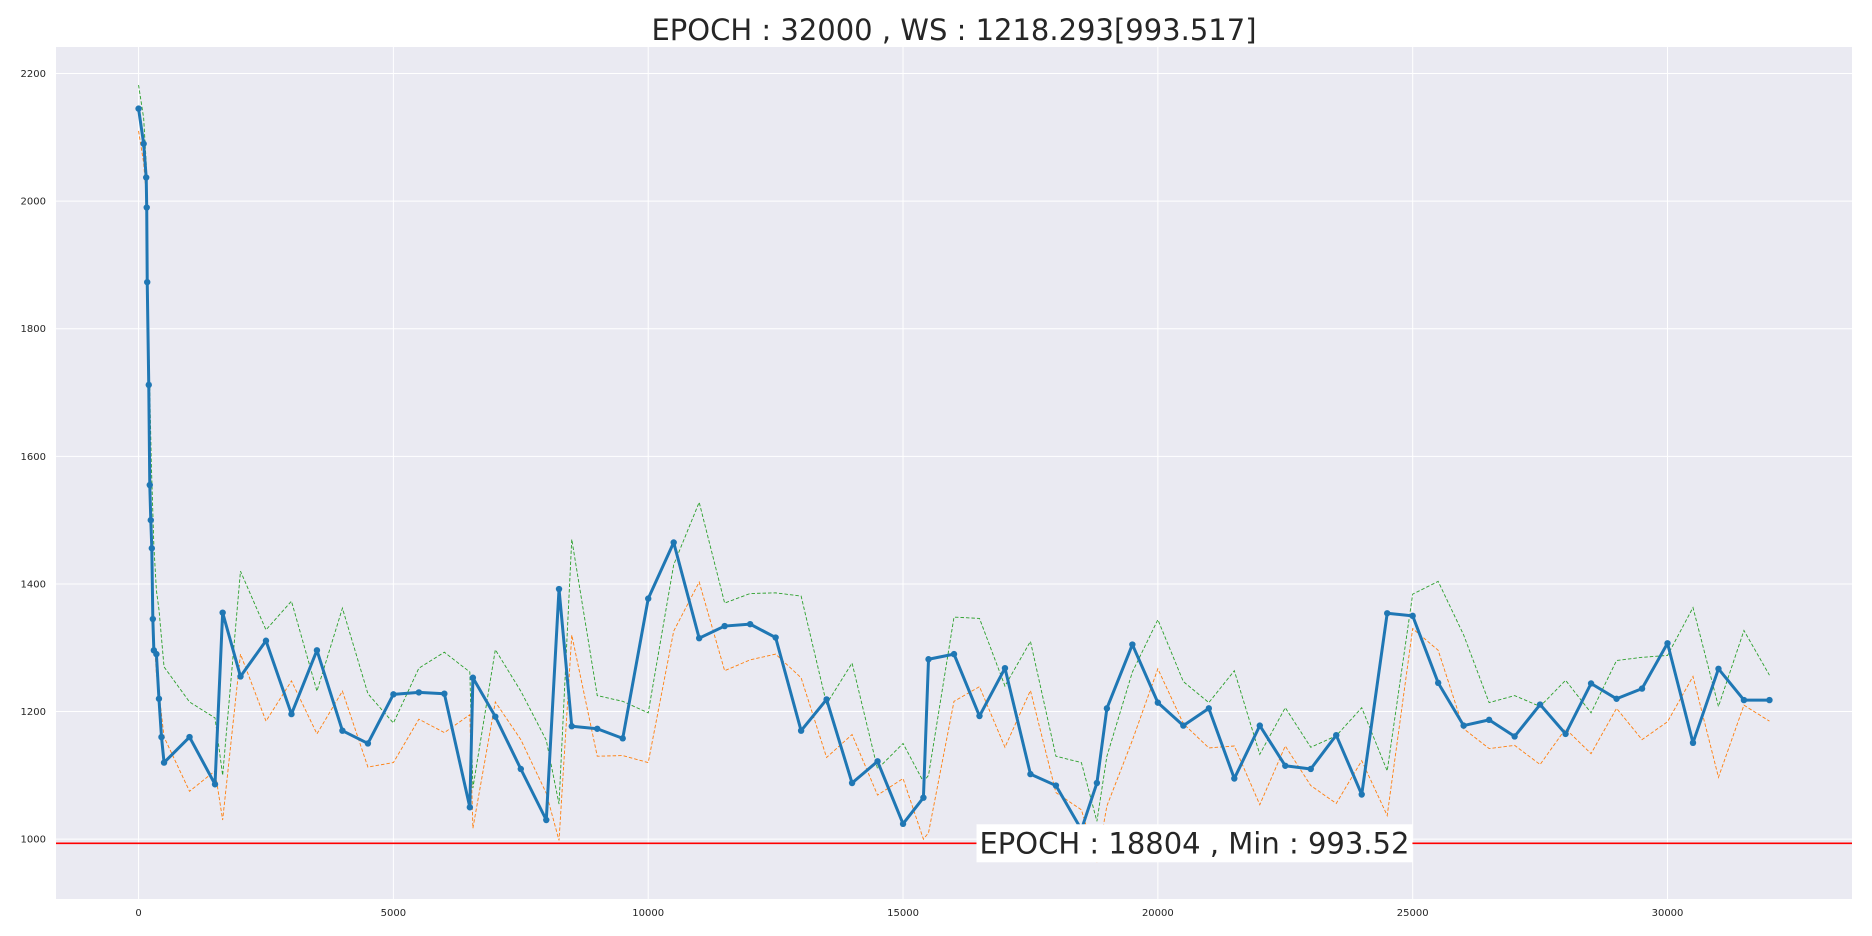 This screenshot has height=936, width=1872. I want to click on y-tick-label: 2000, so click(33, 202).